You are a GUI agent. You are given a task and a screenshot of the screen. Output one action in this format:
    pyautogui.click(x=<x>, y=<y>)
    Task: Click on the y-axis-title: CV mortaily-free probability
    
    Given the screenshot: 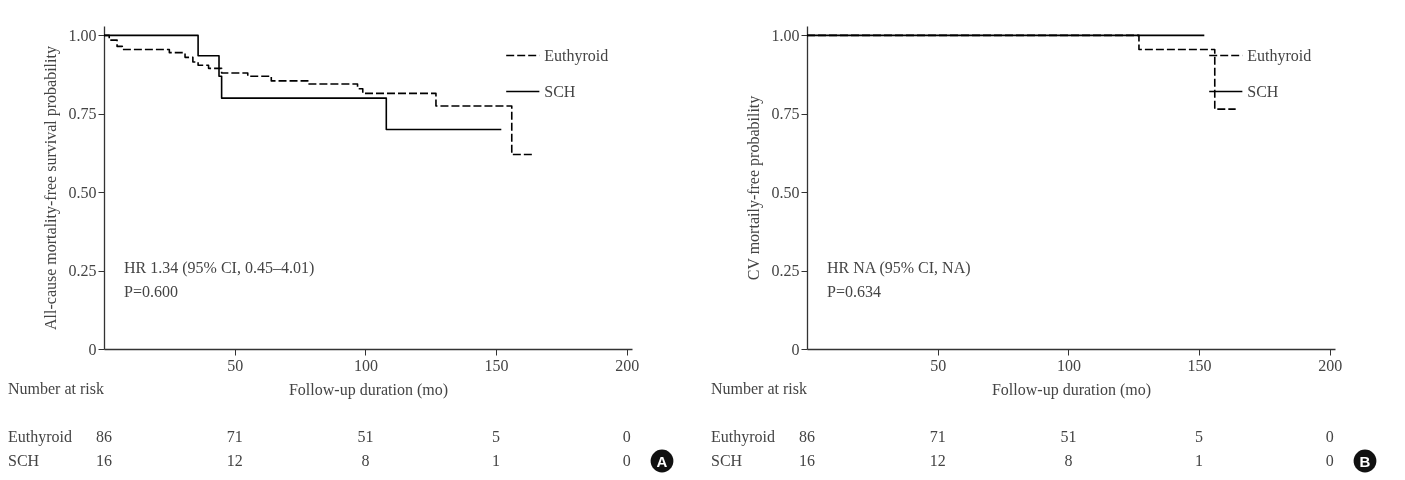 What is the action you would take?
    pyautogui.click(x=753, y=188)
    